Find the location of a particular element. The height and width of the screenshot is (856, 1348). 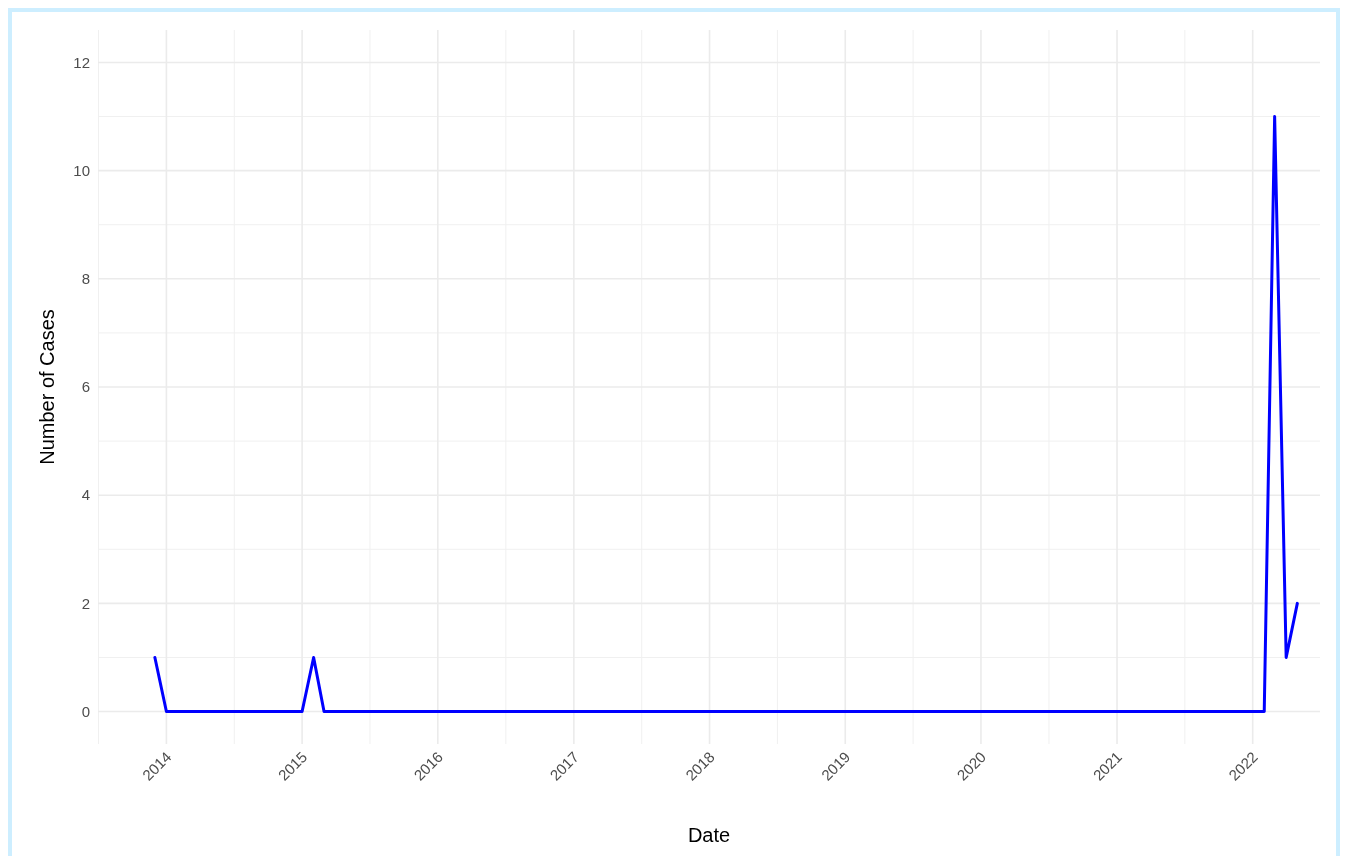

y-tick-label: 6 is located at coordinates (85, 387).